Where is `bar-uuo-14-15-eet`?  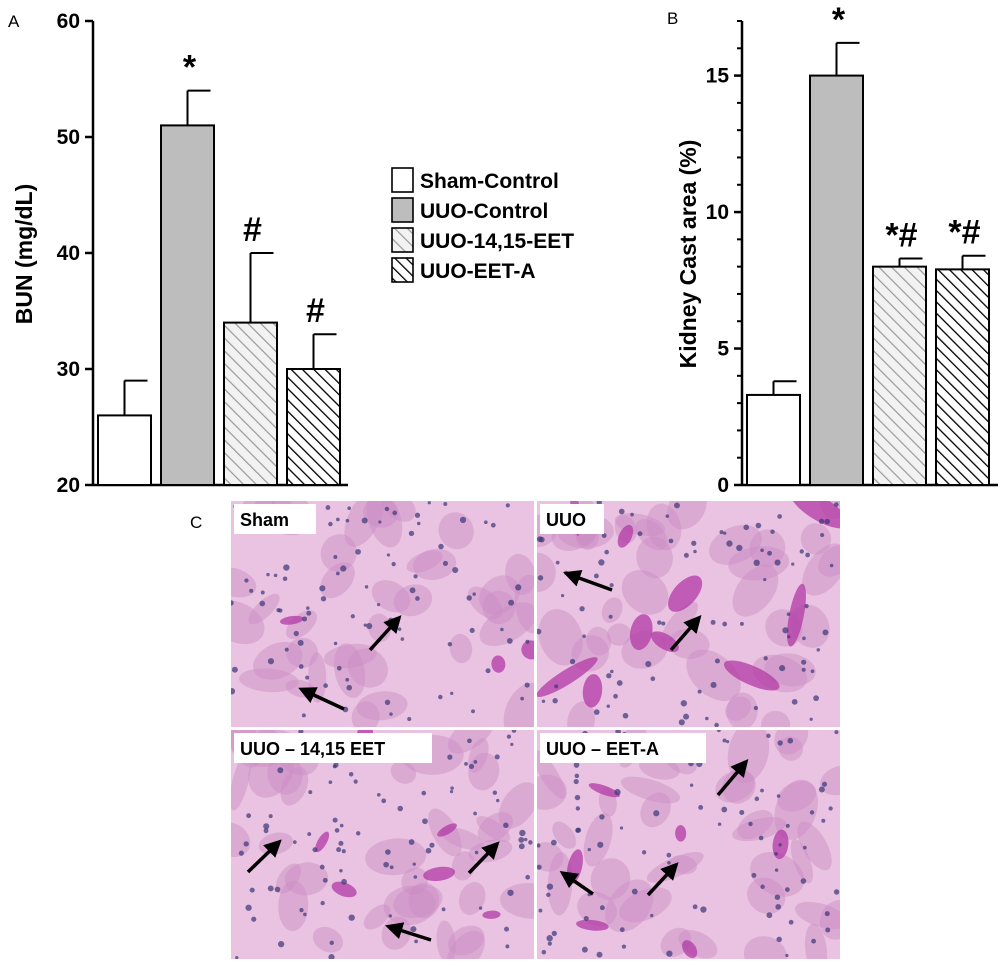 bar-uuo-14-15-eet is located at coordinates (250, 403).